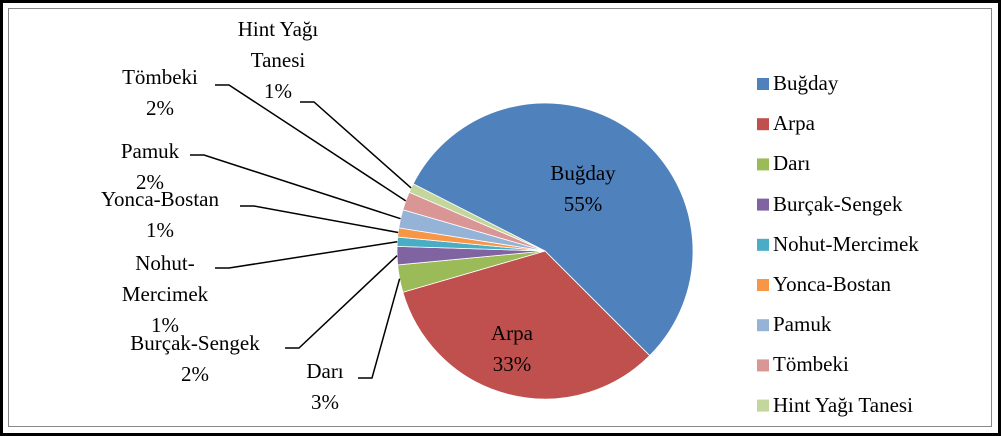 This screenshot has width=1001, height=436. Describe the element at coordinates (583, 204) in the screenshot. I see `data-label-value: 55%` at that location.